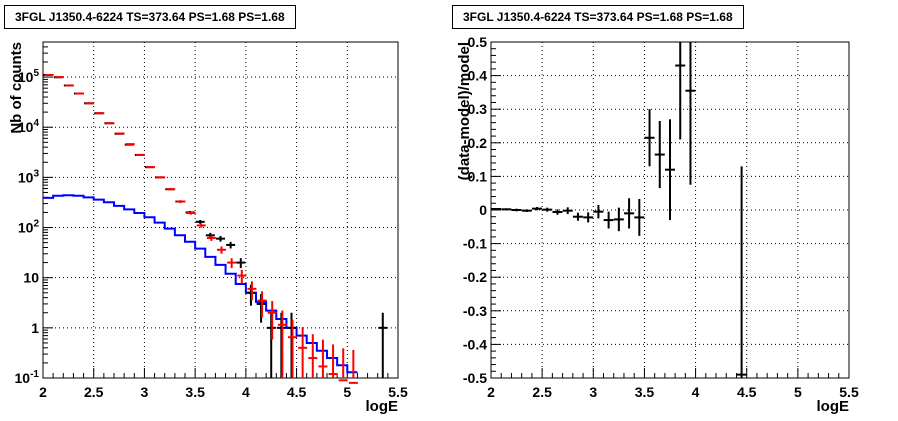 The height and width of the screenshot is (421, 898). What do you see at coordinates (464, 111) in the screenshot?
I see `y-axis-label: (data-model)/model` at bounding box center [464, 111].